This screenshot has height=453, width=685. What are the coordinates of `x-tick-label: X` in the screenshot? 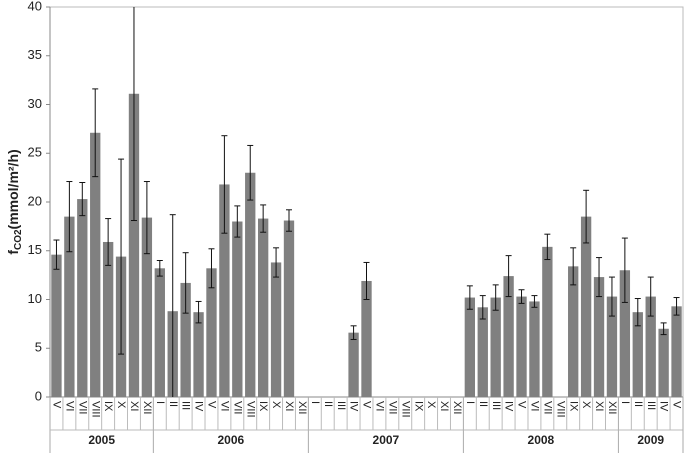 It's located at (121, 405).